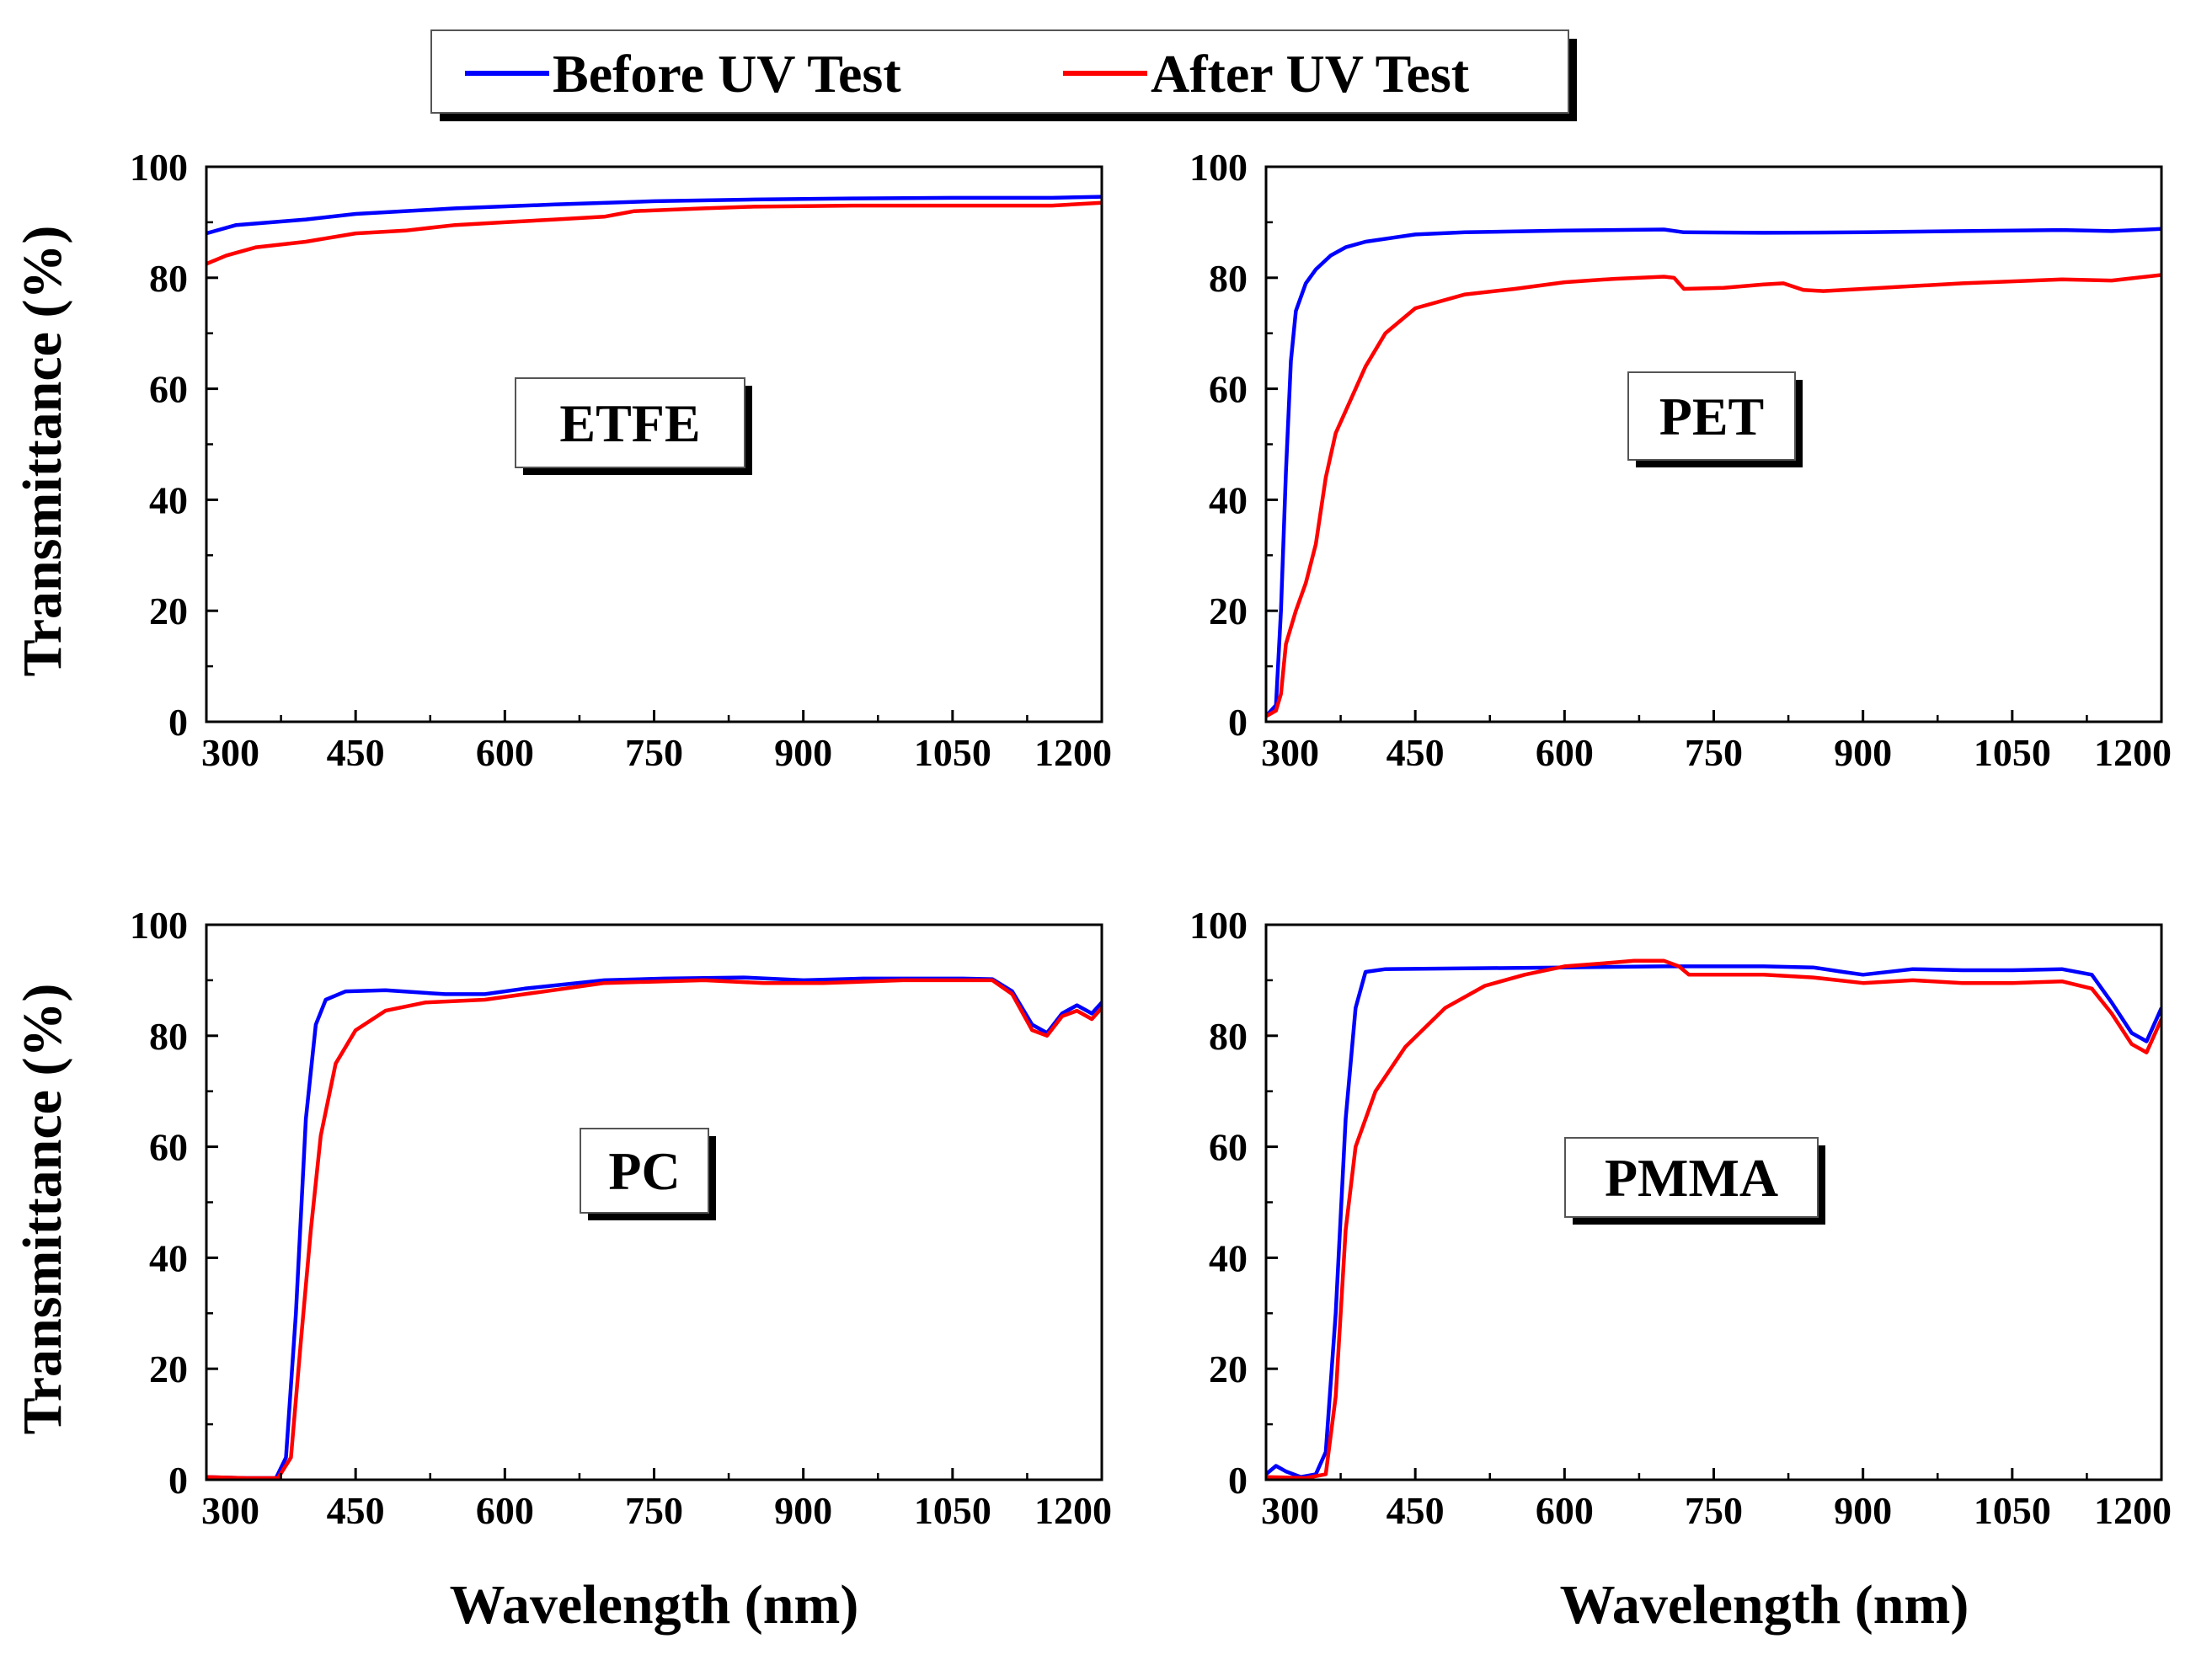  I want to click on legend-label-before: Before UV Test, so click(727, 74).